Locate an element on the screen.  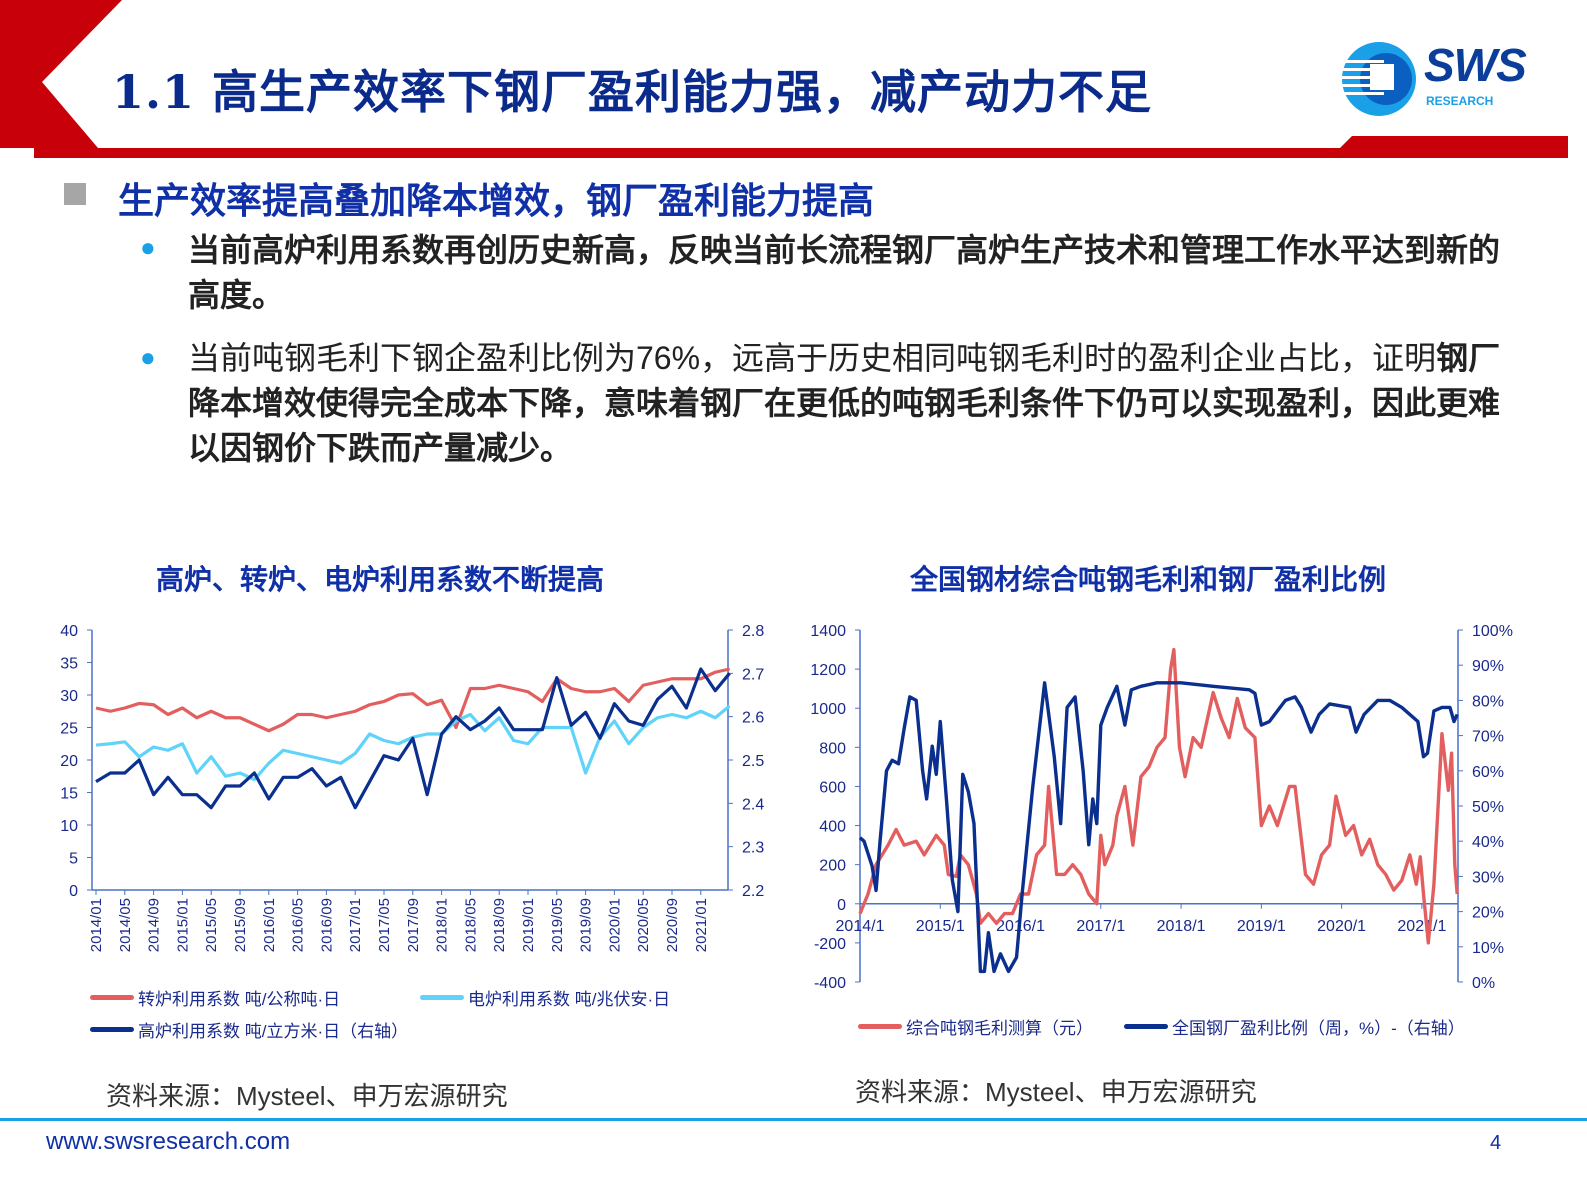
x-tick-label: 2015/01 is located at coordinates (182, 925).